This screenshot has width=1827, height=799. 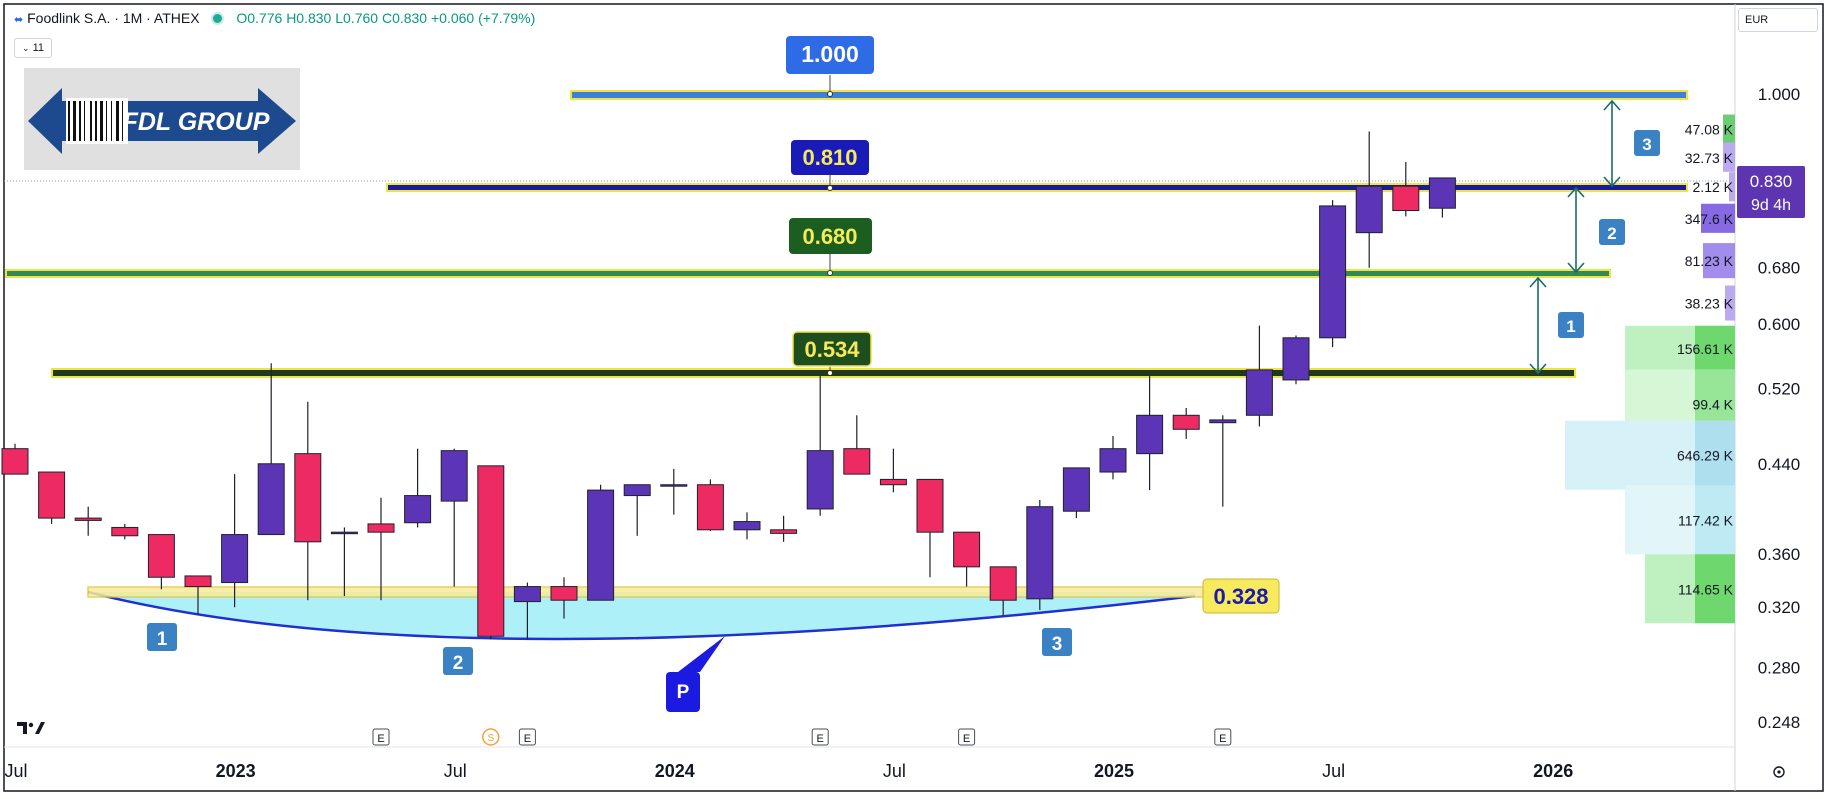 I want to click on price-axis-label: 0.520, so click(x=1779, y=389).